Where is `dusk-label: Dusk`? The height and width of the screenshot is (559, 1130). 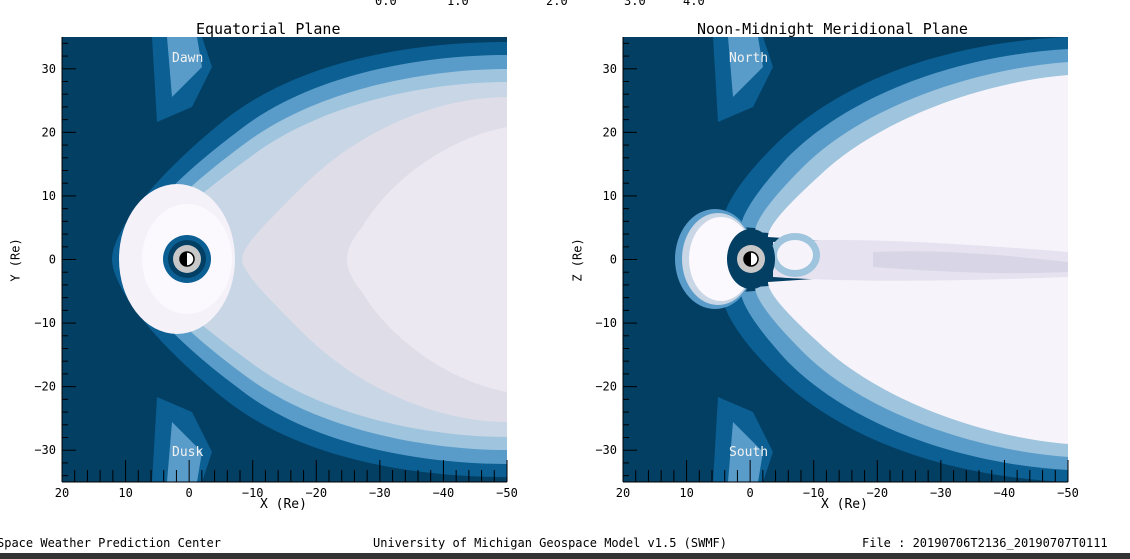
dusk-label: Dusk is located at coordinates (188, 452).